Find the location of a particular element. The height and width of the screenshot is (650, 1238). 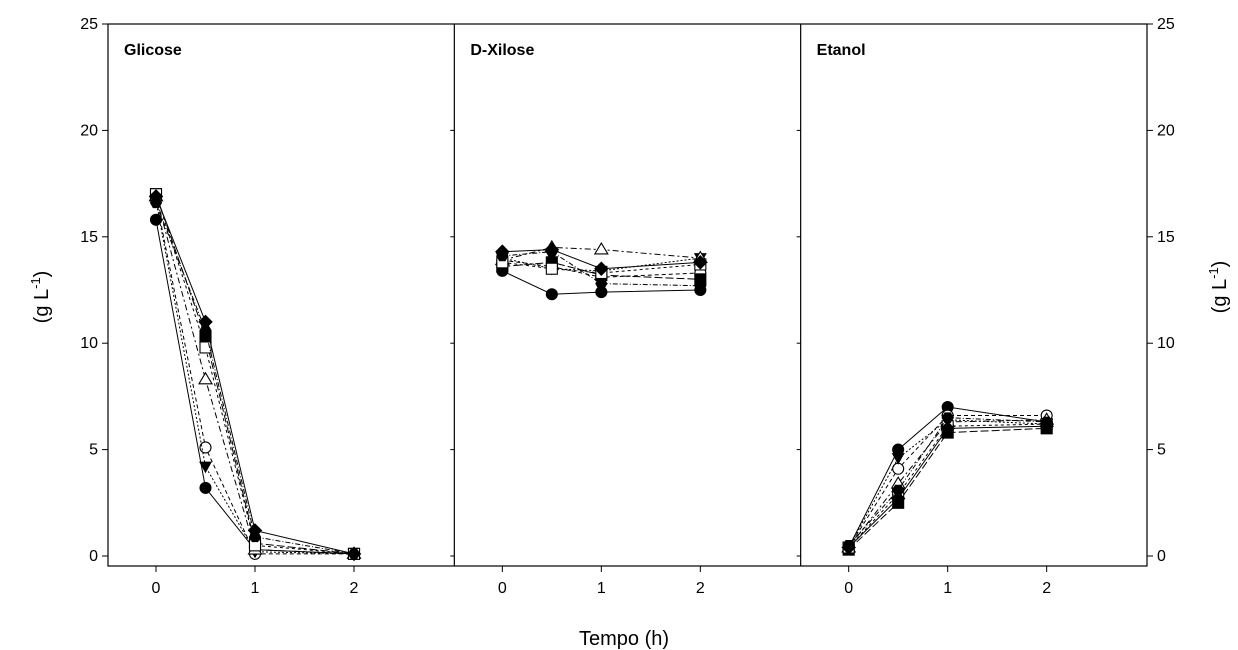

y-tick-label-left: 0 is located at coordinates (93, 556).